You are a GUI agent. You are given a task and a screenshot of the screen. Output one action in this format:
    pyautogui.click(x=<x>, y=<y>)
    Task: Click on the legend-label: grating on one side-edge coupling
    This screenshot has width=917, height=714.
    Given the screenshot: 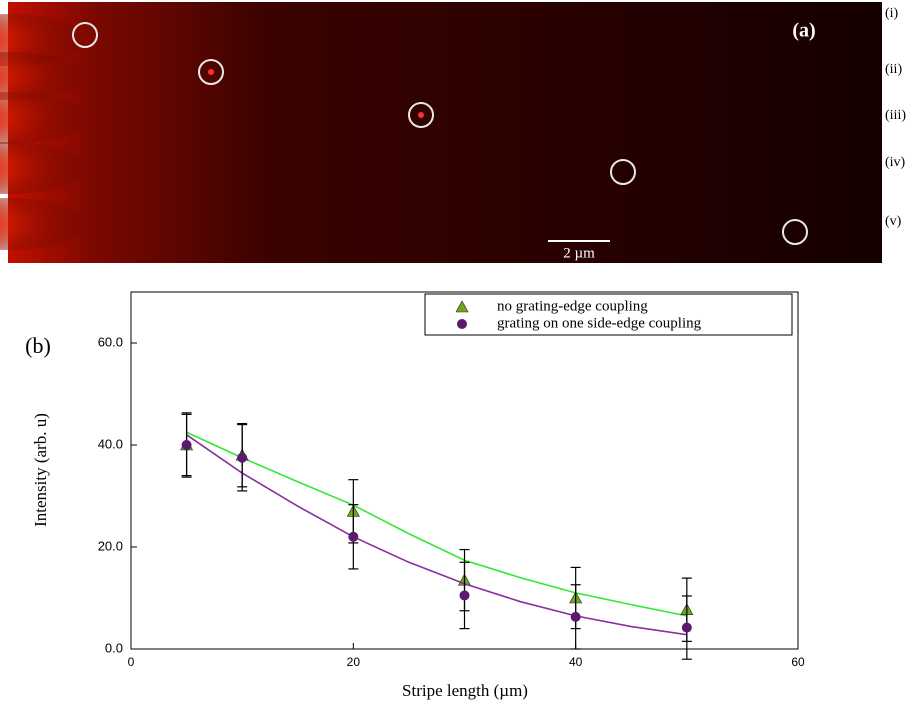 What is the action you would take?
    pyautogui.click(x=599, y=323)
    